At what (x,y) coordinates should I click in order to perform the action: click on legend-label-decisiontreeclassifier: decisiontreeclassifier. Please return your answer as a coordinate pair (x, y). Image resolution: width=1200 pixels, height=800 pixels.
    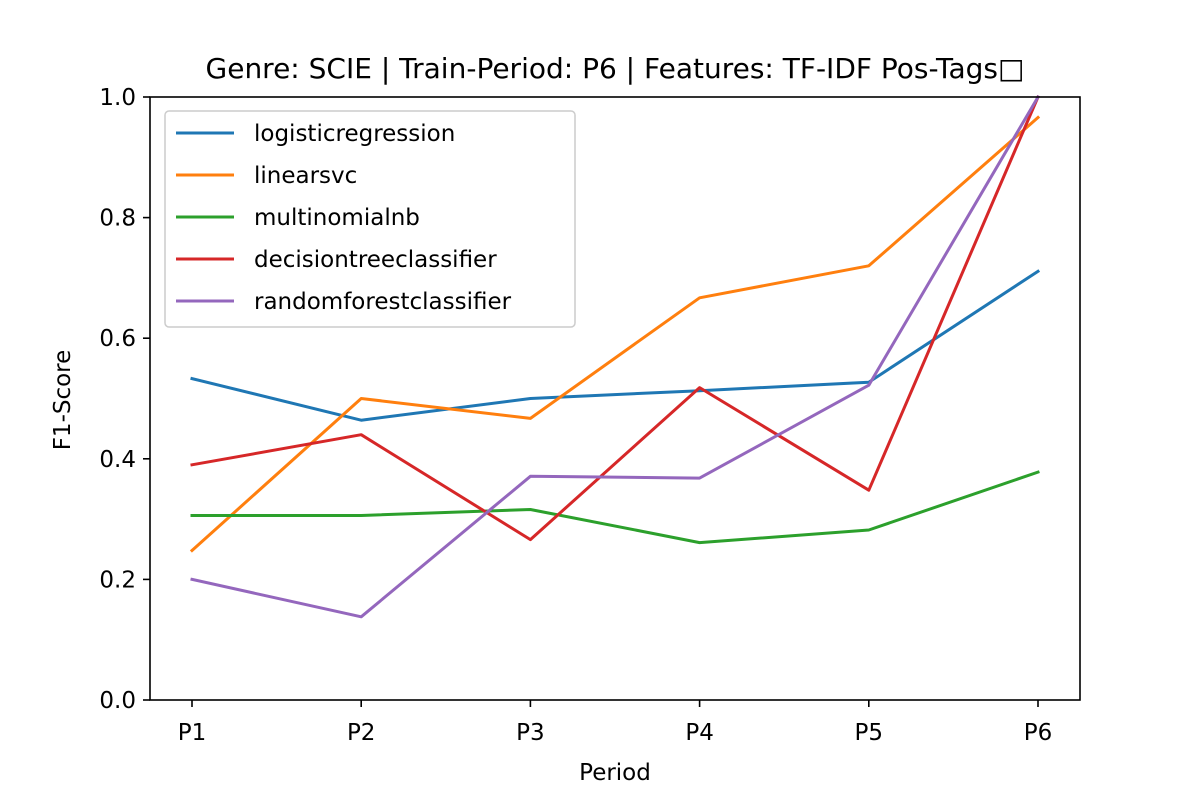
    Looking at the image, I should click on (375, 260).